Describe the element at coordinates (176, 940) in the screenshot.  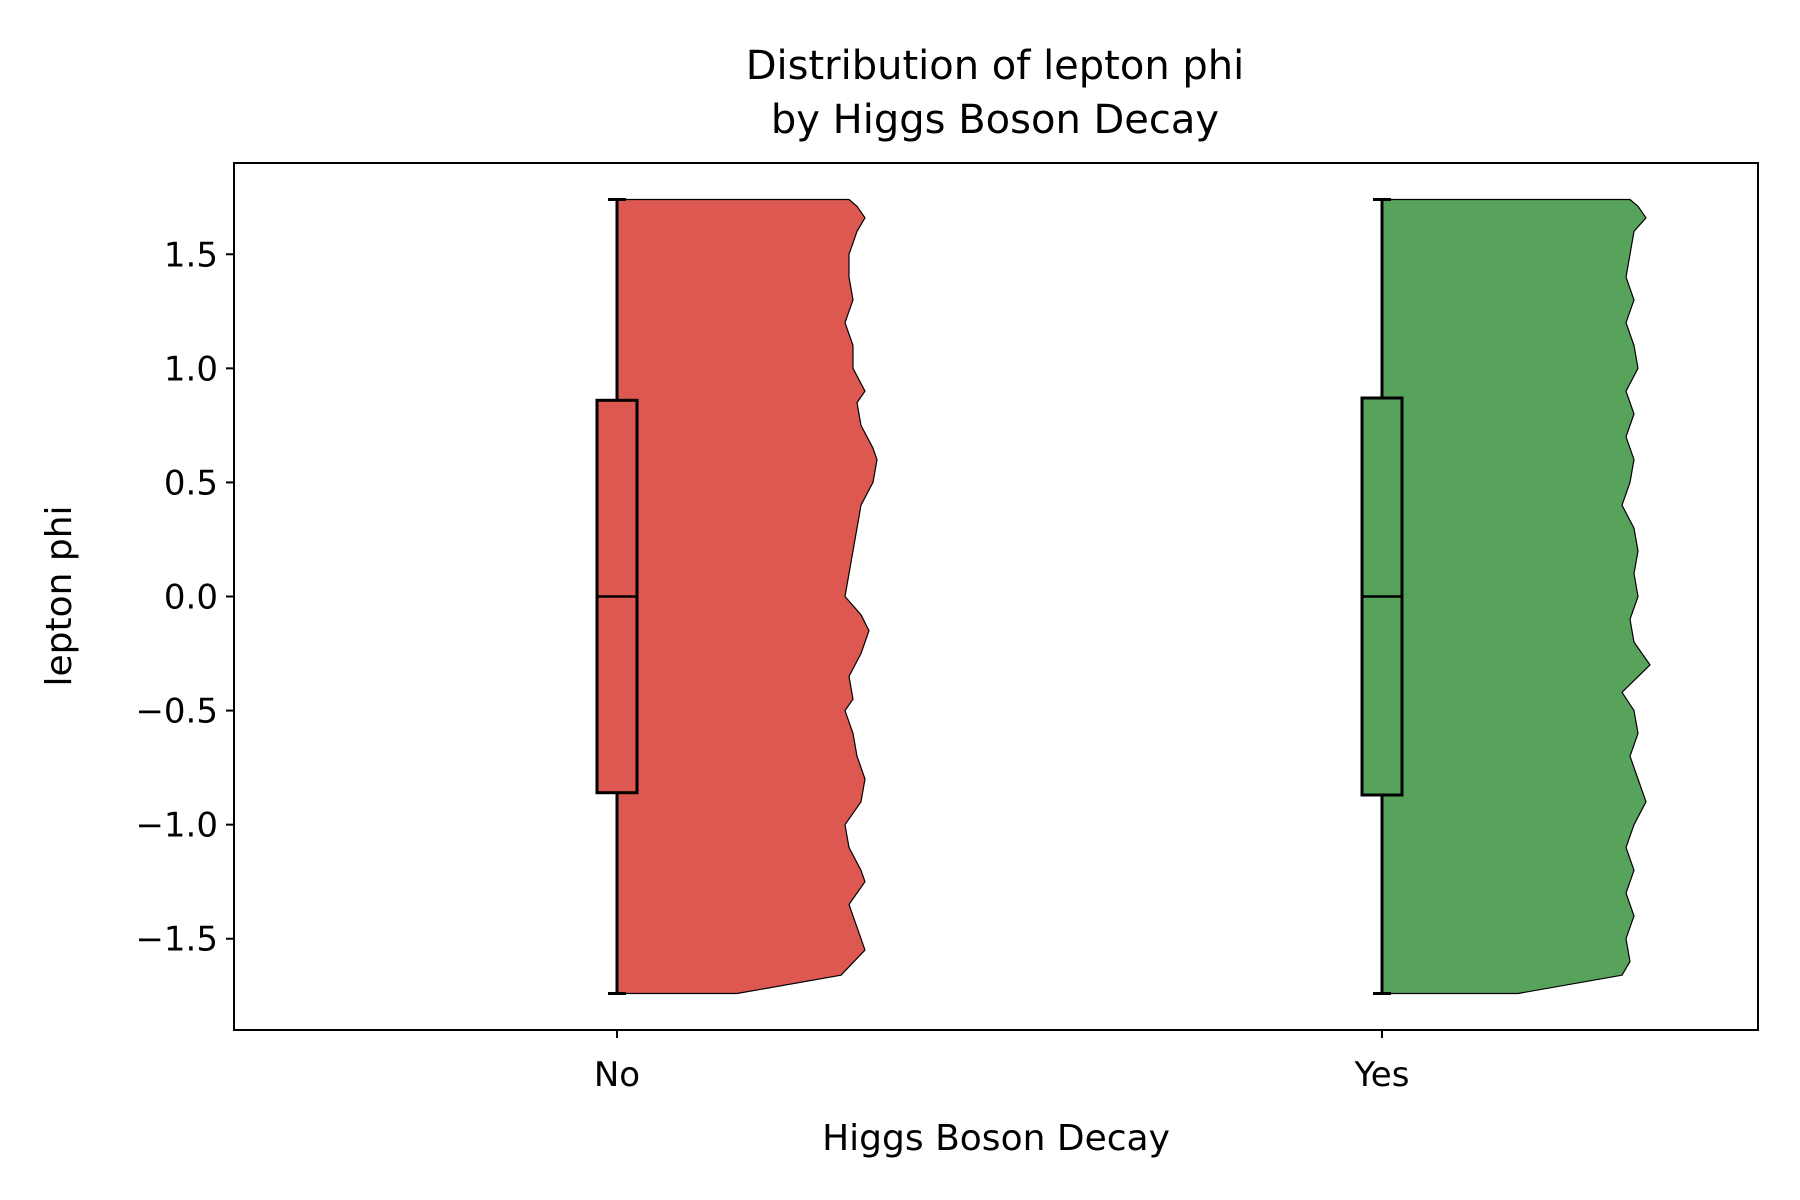
I see `y-tick-label: −1.5` at that location.